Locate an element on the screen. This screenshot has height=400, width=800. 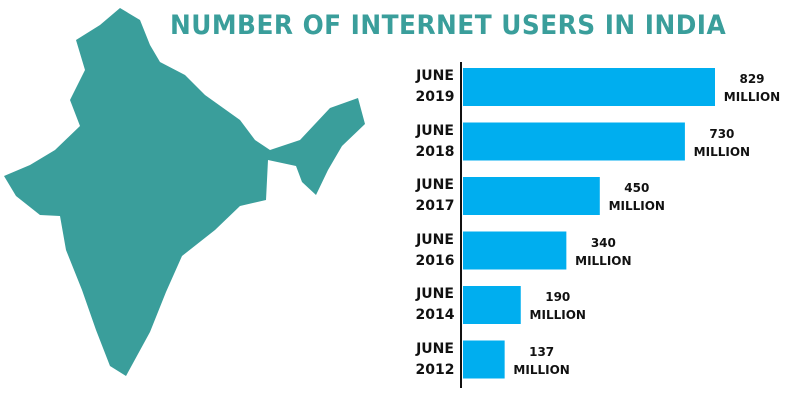
value-label: 829 MILLION is located at coordinates (752, 88).